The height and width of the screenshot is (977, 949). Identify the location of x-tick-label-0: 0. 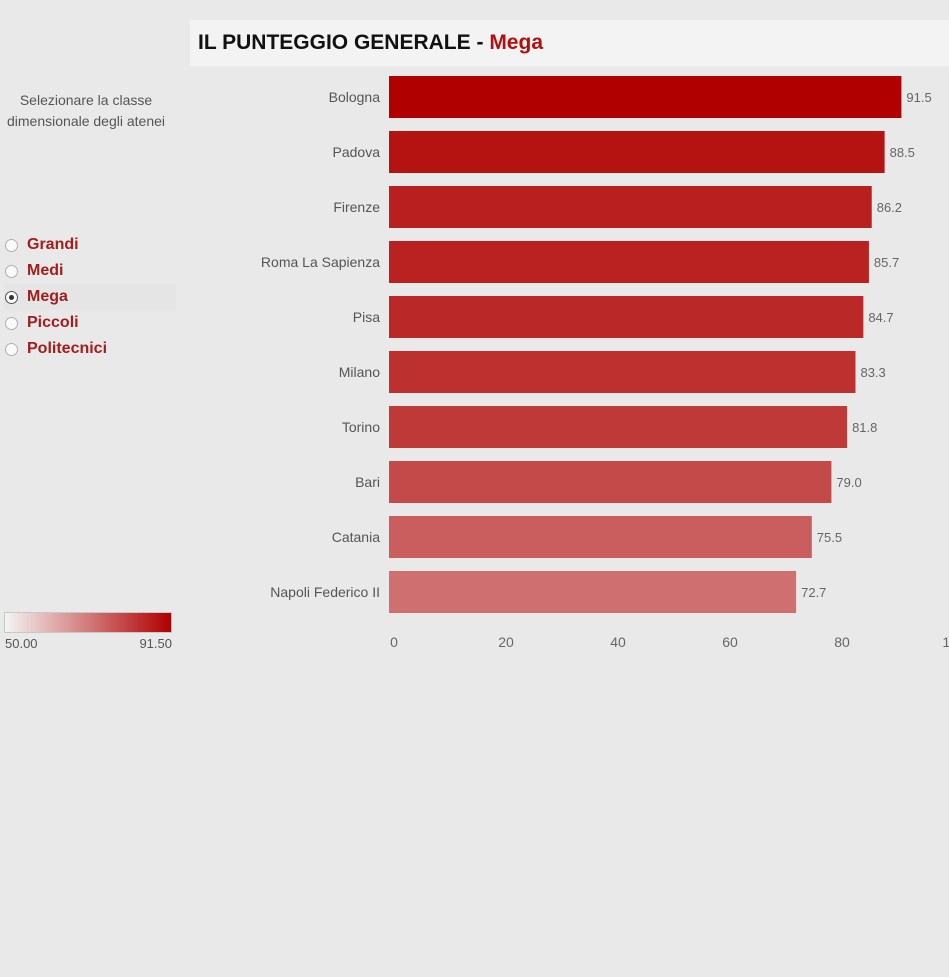
(394, 642).